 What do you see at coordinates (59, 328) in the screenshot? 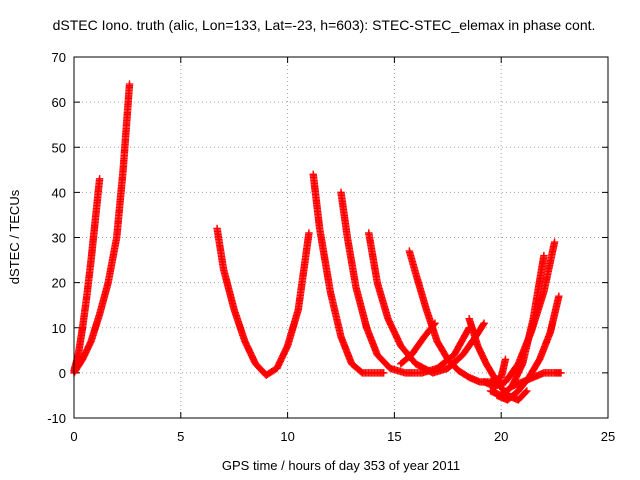
I see `y-tick-label: 10` at bounding box center [59, 328].